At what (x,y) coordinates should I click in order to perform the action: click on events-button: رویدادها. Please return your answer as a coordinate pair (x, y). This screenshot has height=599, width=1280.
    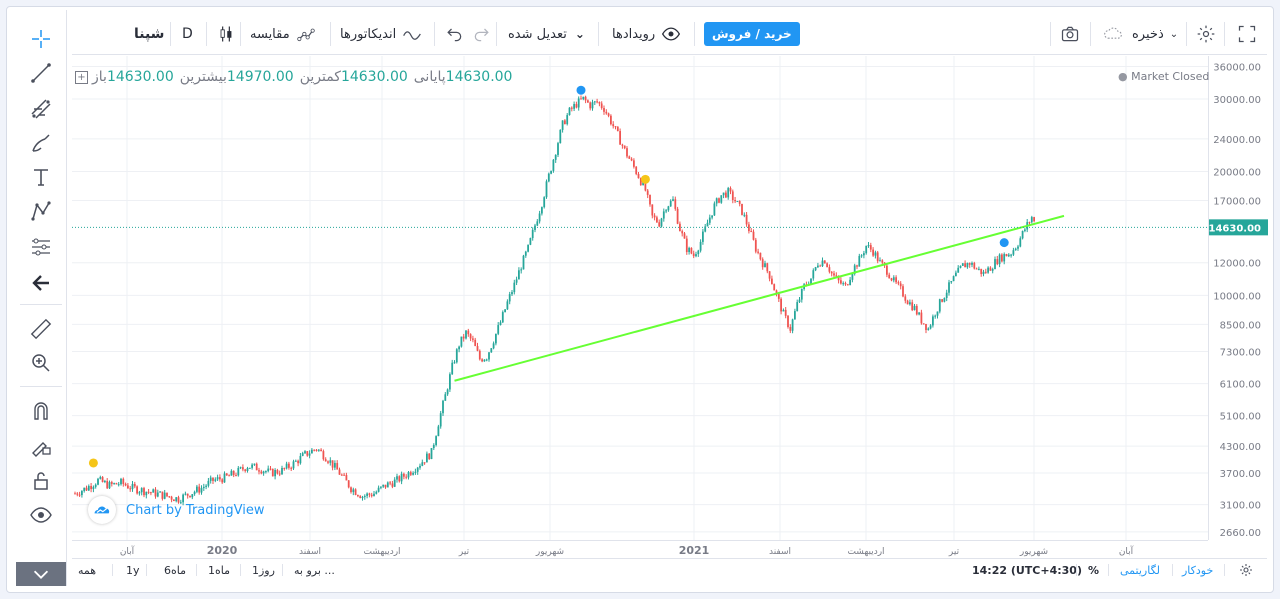
    Looking at the image, I should click on (646, 34).